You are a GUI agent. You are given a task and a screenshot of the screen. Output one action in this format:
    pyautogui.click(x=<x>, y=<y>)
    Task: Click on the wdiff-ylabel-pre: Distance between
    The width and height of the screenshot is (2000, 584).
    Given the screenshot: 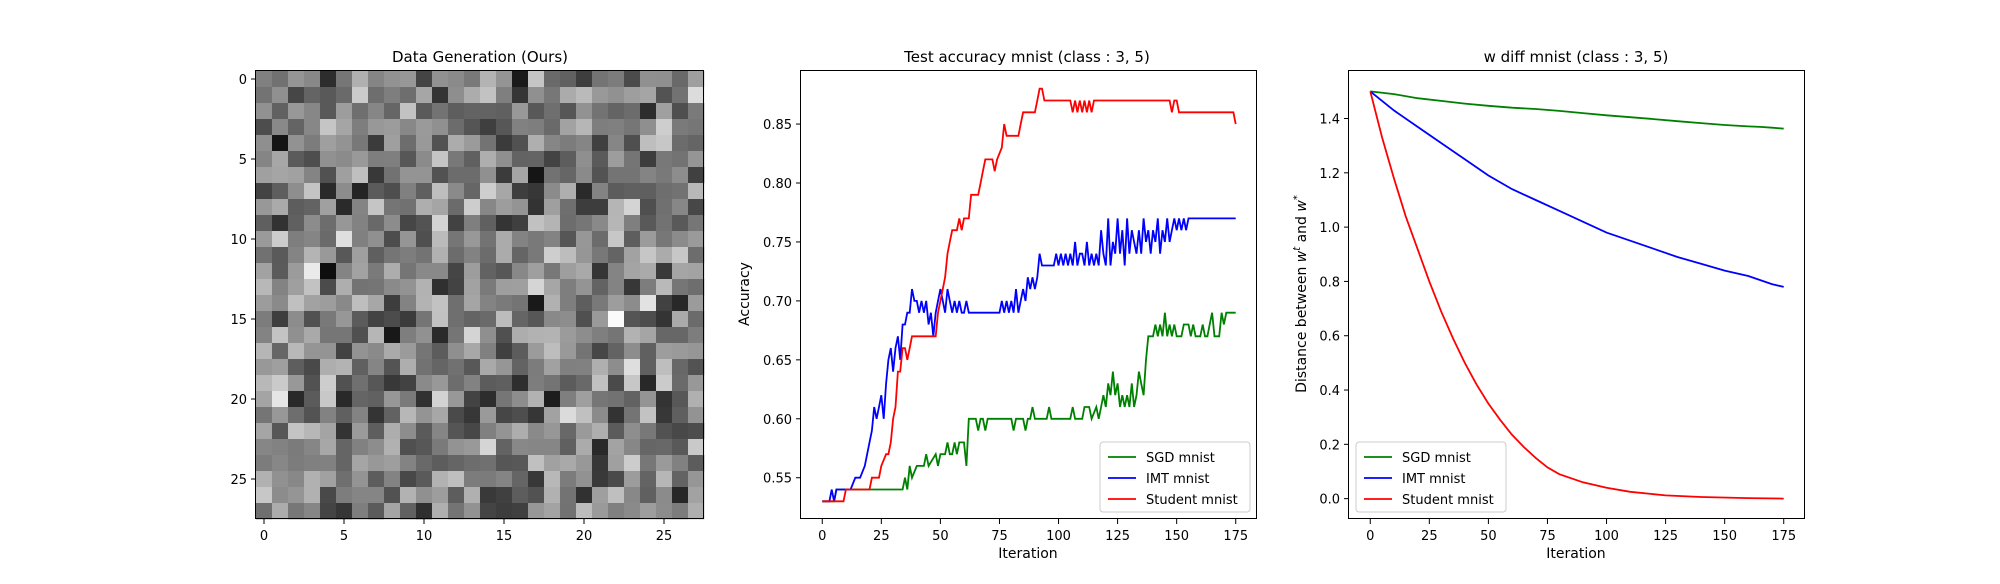 What is the action you would take?
    pyautogui.click(x=1302, y=327)
    